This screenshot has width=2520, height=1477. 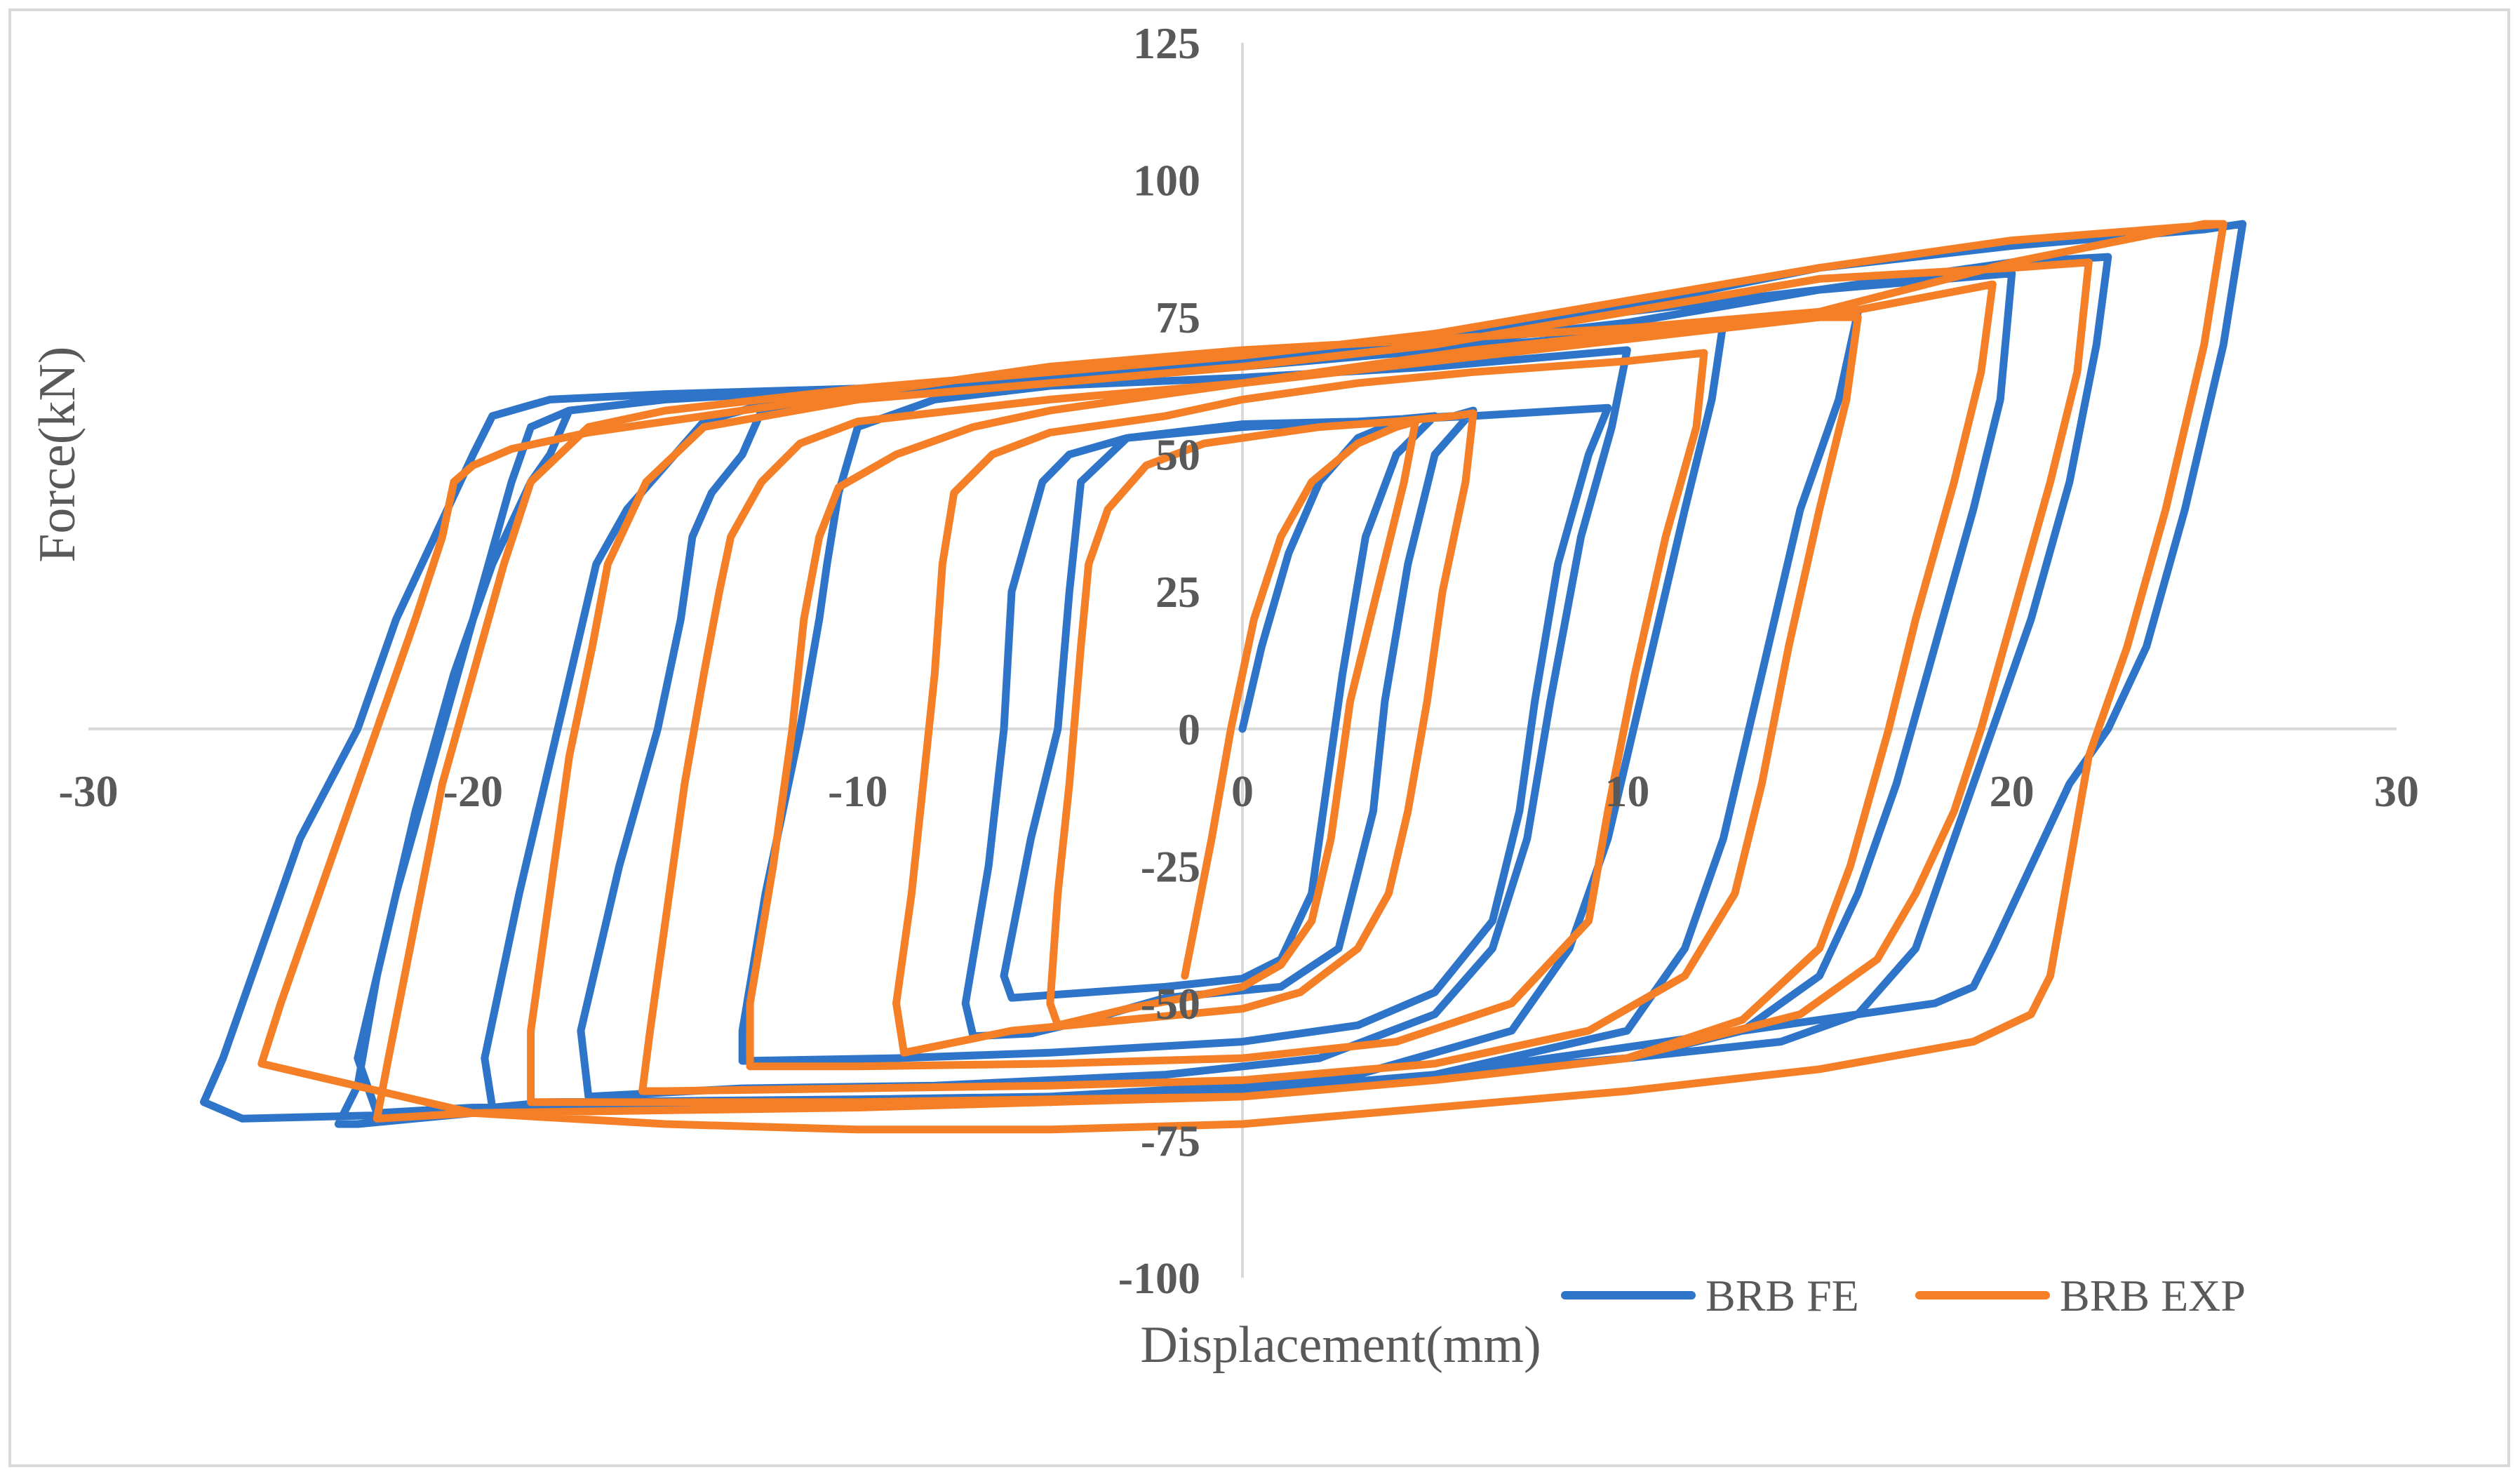 I want to click on x-tick-label: -30, so click(x=88, y=791).